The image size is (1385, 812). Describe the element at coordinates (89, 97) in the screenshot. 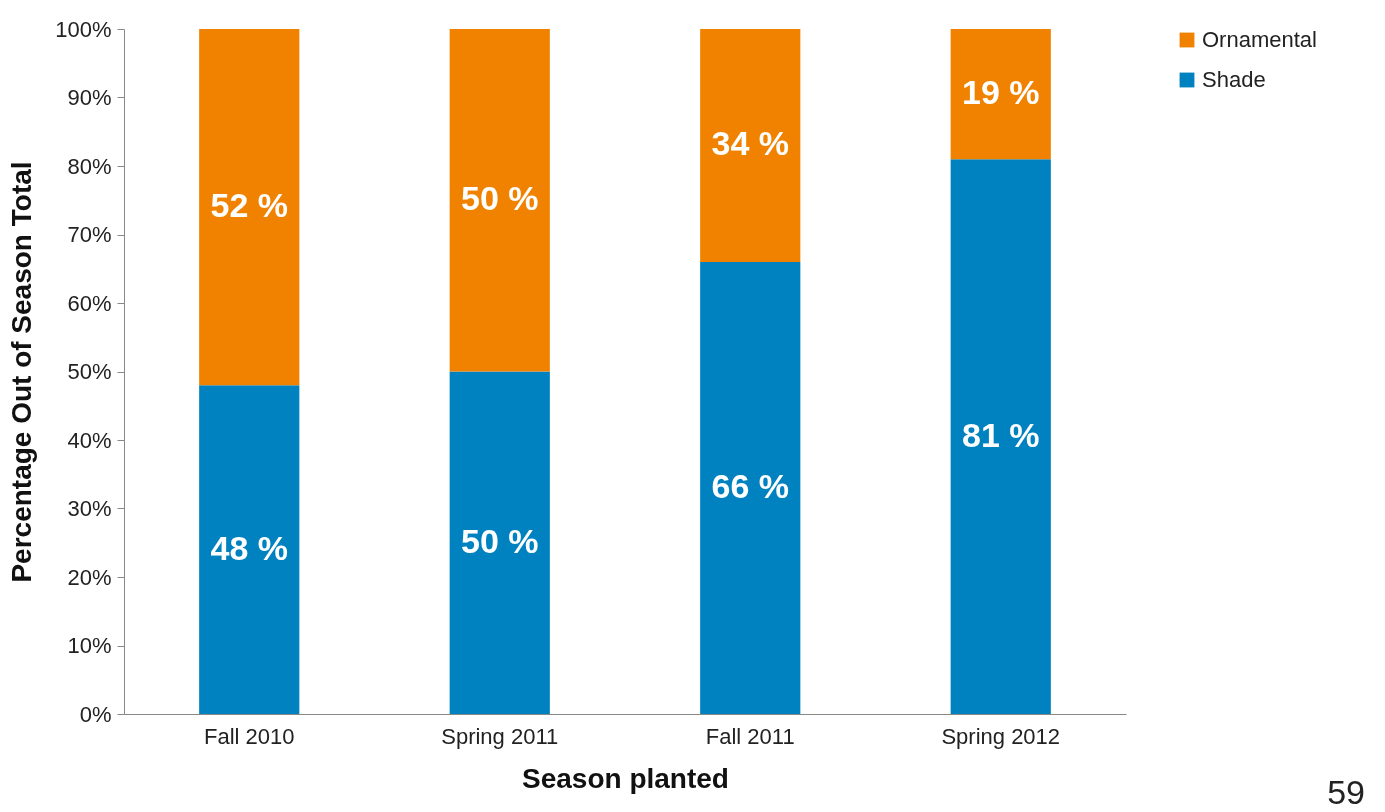

I see `y-tick-label: 90%` at that location.